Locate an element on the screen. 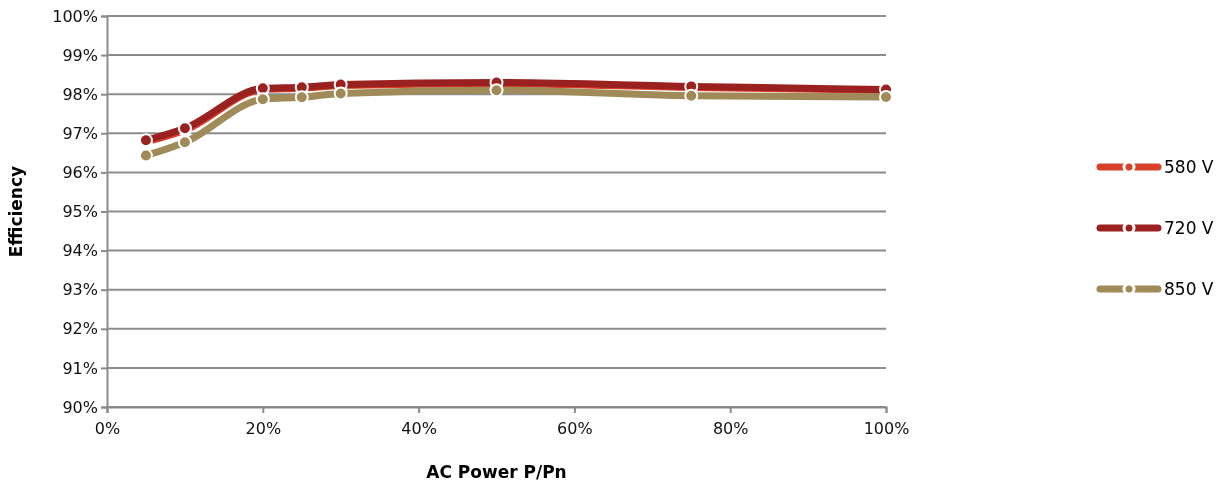 The width and height of the screenshot is (1216, 486). y-axis-title: Efficiency is located at coordinates (16, 211).